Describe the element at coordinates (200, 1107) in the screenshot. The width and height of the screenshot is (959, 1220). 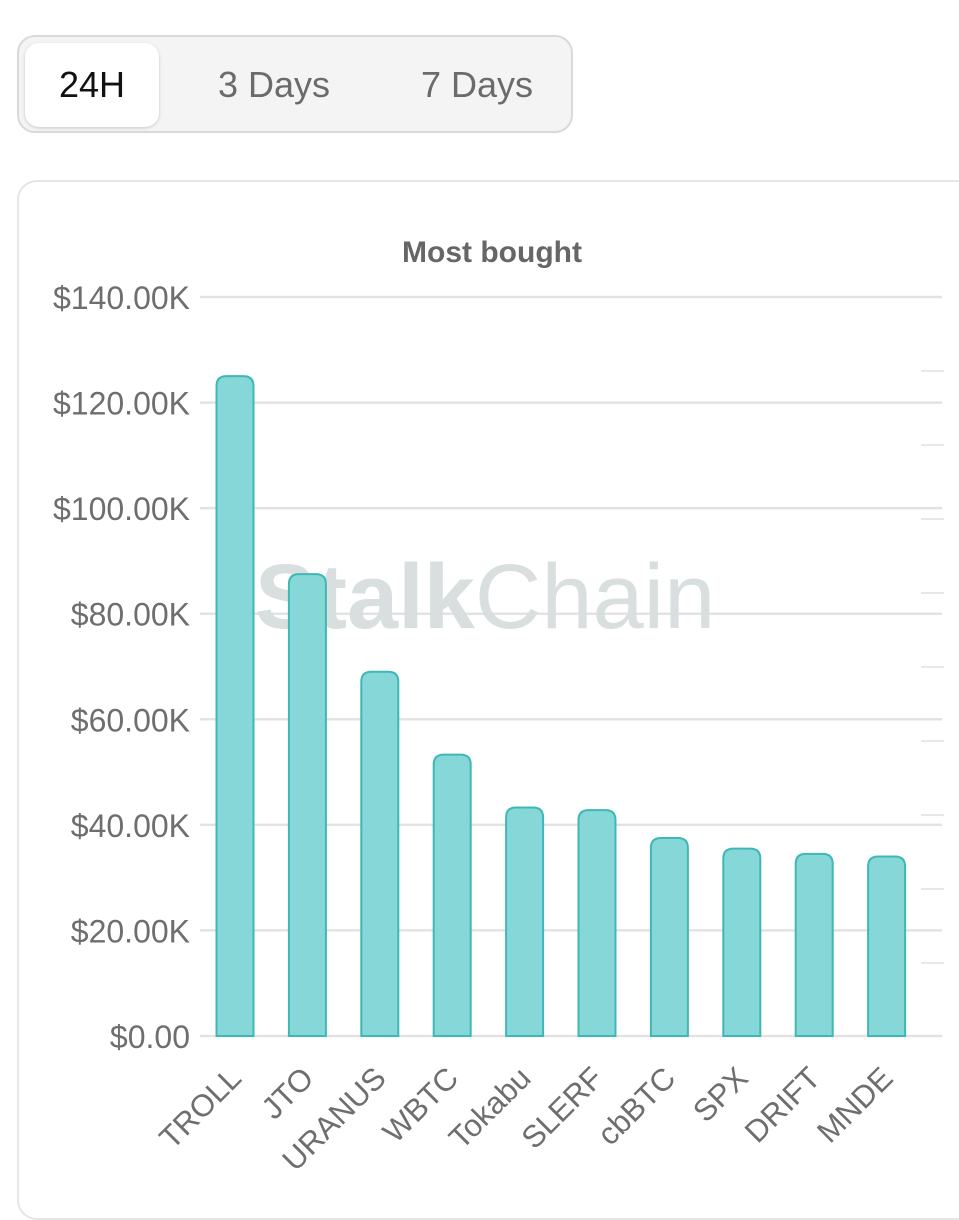
I see `x-tick-label: TROLL` at that location.